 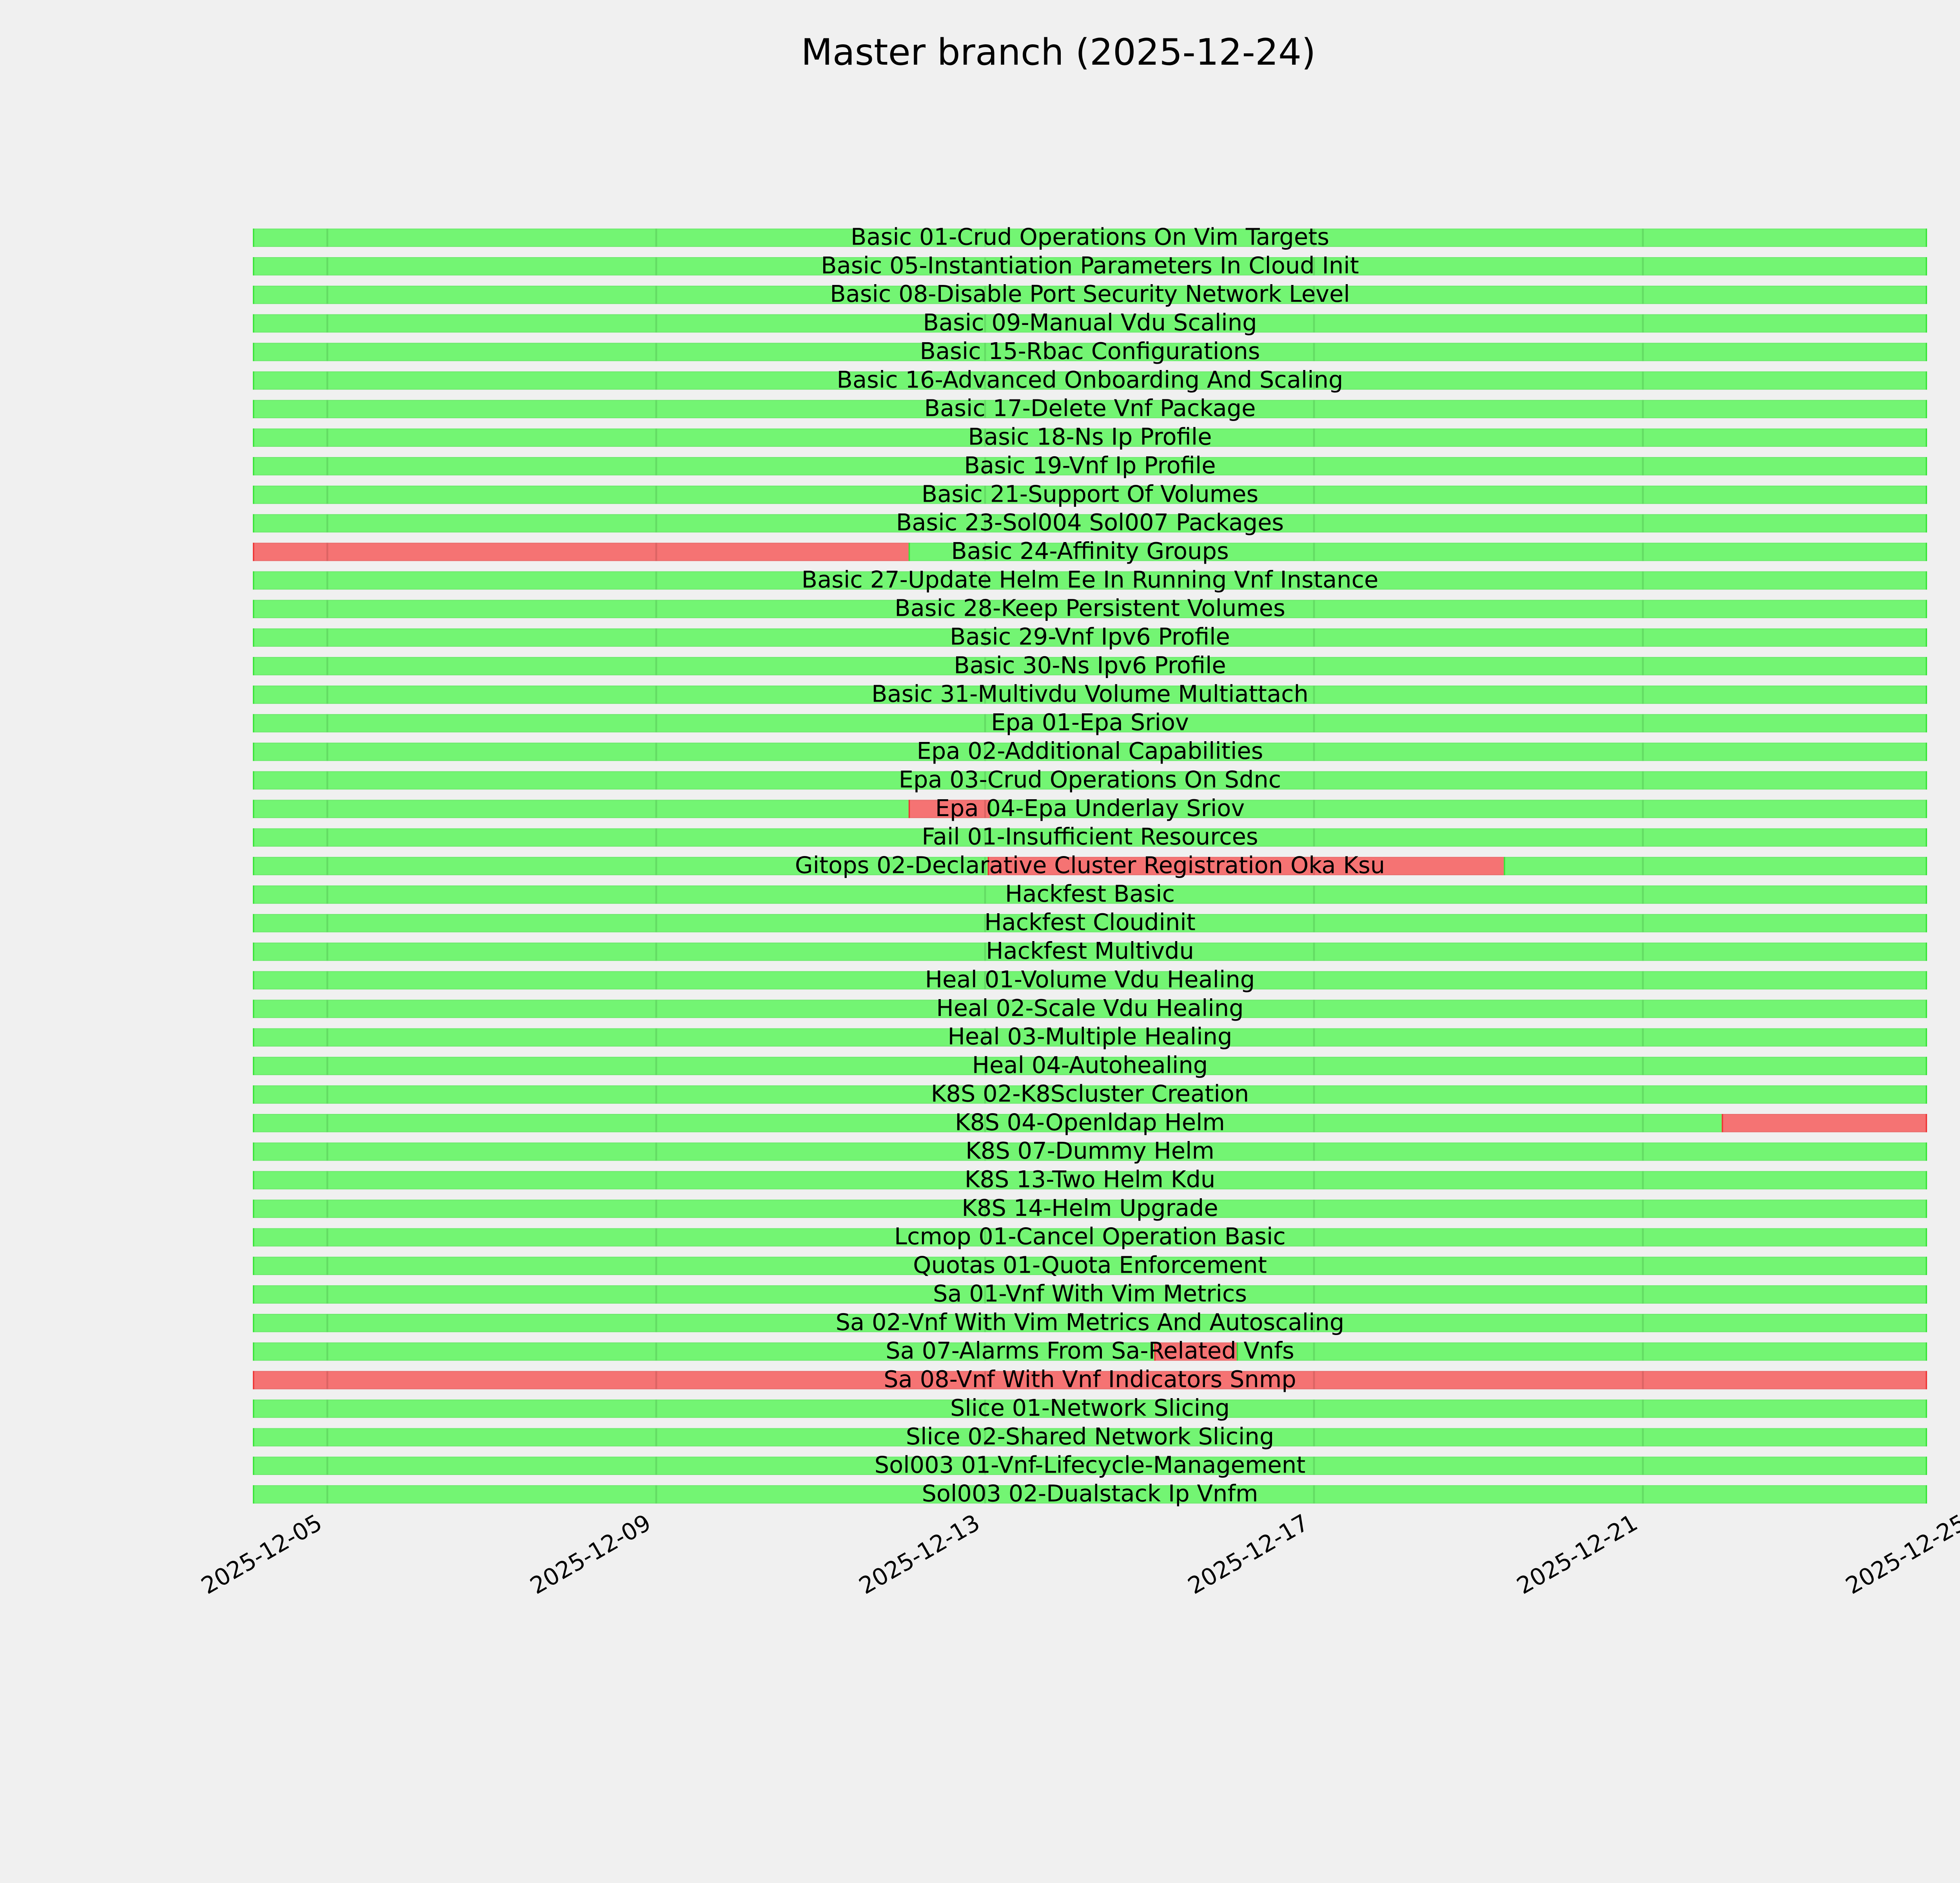 What do you see at coordinates (1090, 808) in the screenshot?
I see `bar-row: Epa 04-Epa Underlay Sriov` at bounding box center [1090, 808].